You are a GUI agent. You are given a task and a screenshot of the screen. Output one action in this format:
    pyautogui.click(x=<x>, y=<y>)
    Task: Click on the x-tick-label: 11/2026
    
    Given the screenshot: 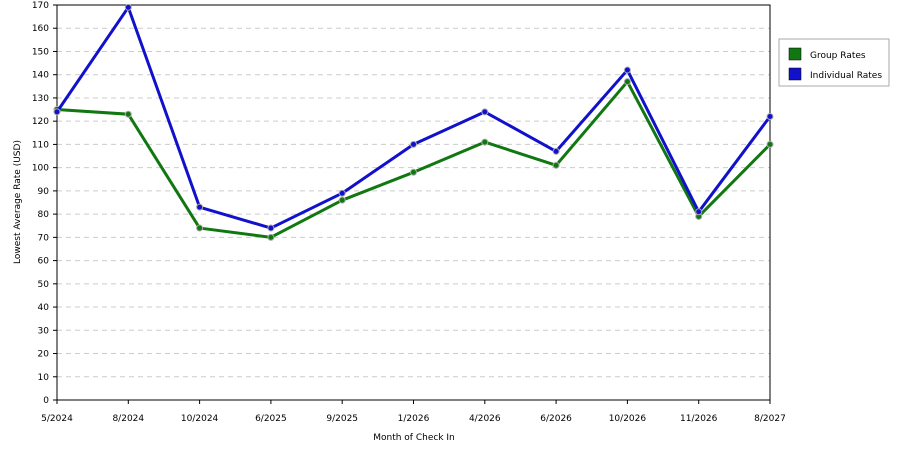 What is the action you would take?
    pyautogui.click(x=699, y=419)
    